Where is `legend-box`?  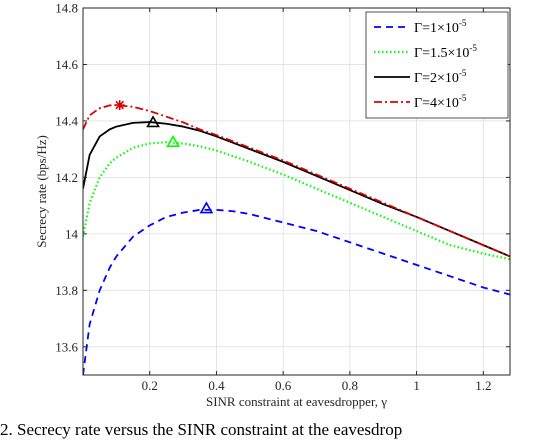 legend-box is located at coordinates (437, 65).